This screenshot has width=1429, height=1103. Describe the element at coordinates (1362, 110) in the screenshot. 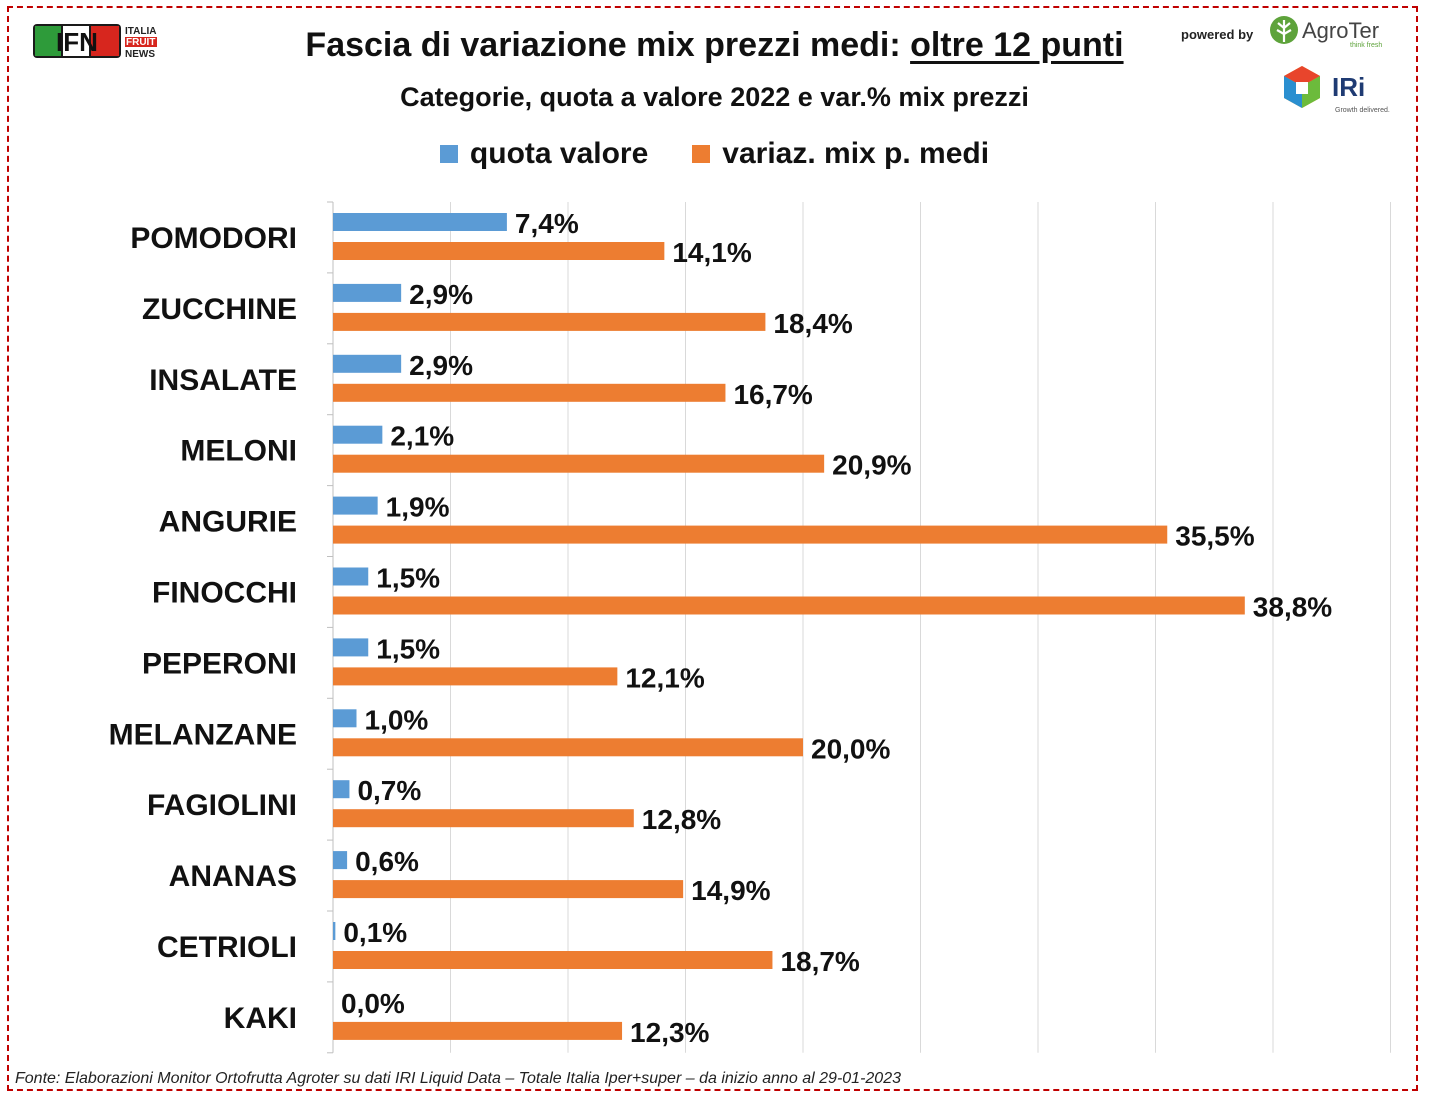

I see `svg-text: Growth delivered.` at that location.